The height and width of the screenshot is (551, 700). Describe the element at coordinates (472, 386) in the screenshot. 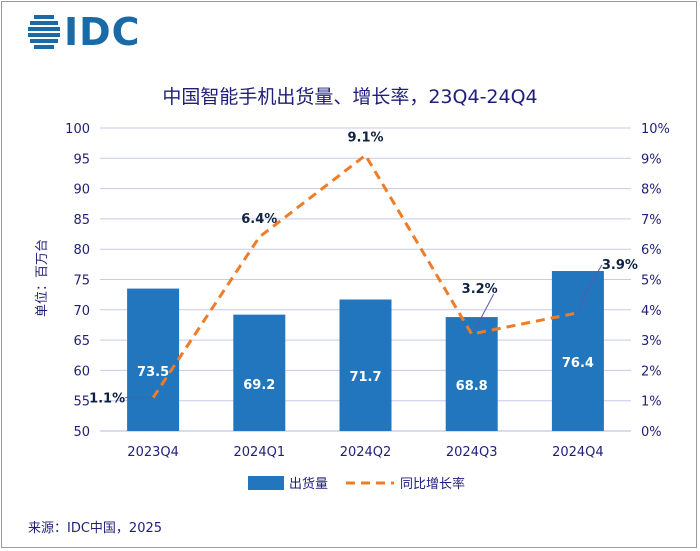

I see `bar-value-label: 68.8` at that location.